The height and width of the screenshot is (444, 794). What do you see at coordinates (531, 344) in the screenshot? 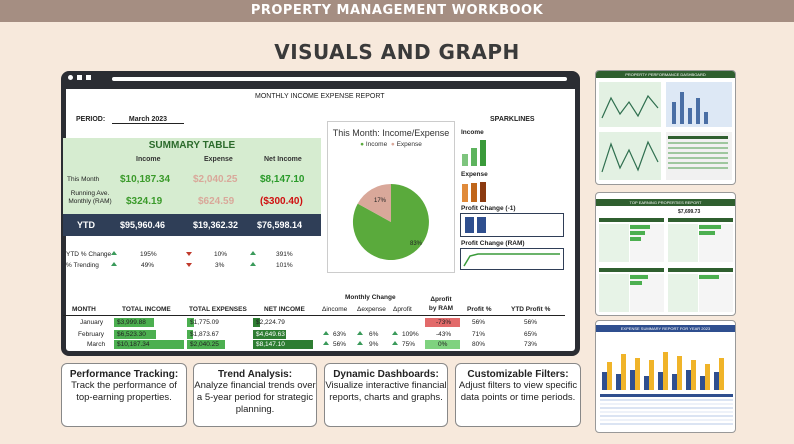
I see `row-ytd: 73%` at bounding box center [531, 344].